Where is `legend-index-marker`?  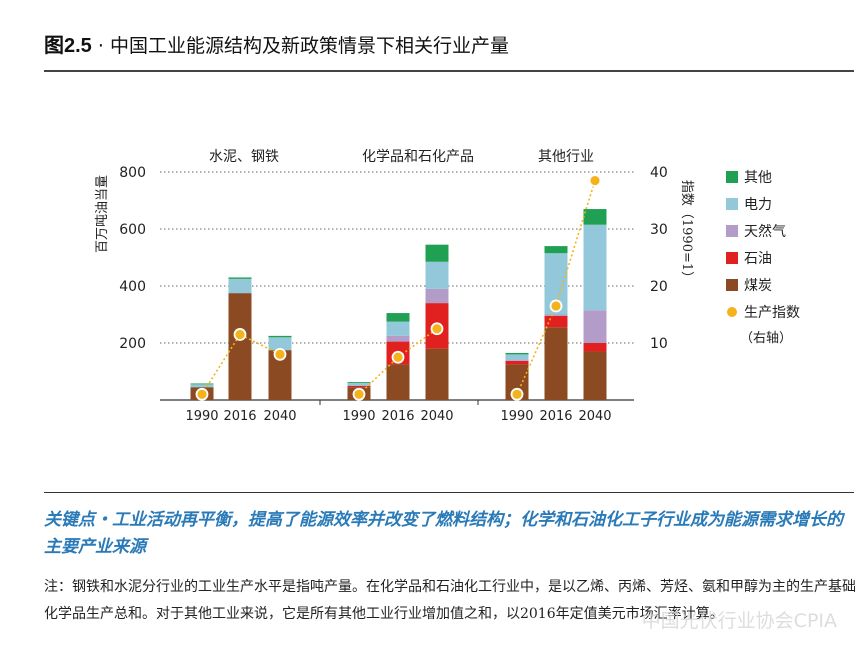 legend-index-marker is located at coordinates (732, 312).